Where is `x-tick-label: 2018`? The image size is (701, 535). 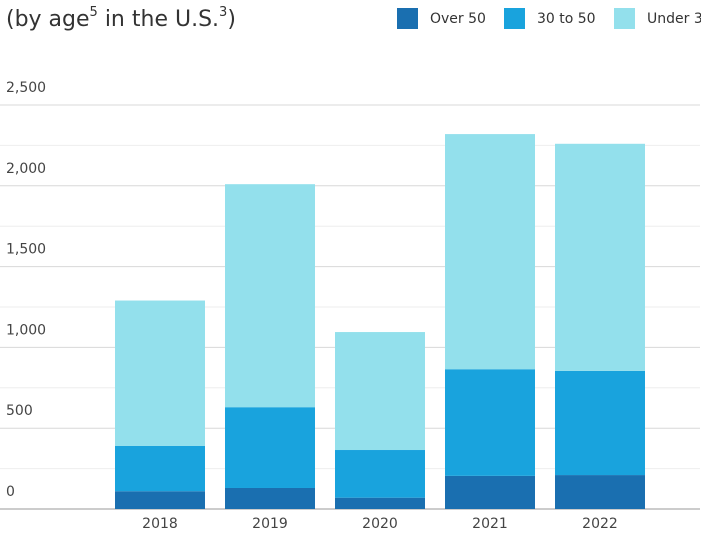
x-tick-label: 2018 is located at coordinates (160, 524).